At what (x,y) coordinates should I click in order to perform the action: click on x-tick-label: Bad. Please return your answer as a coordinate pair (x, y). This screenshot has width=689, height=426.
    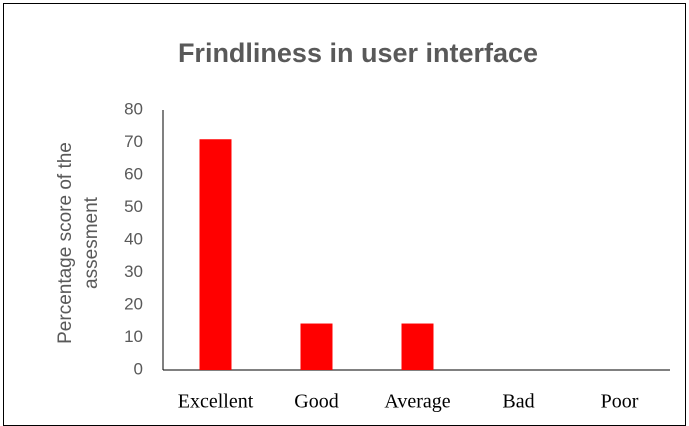
    Looking at the image, I should click on (518, 402).